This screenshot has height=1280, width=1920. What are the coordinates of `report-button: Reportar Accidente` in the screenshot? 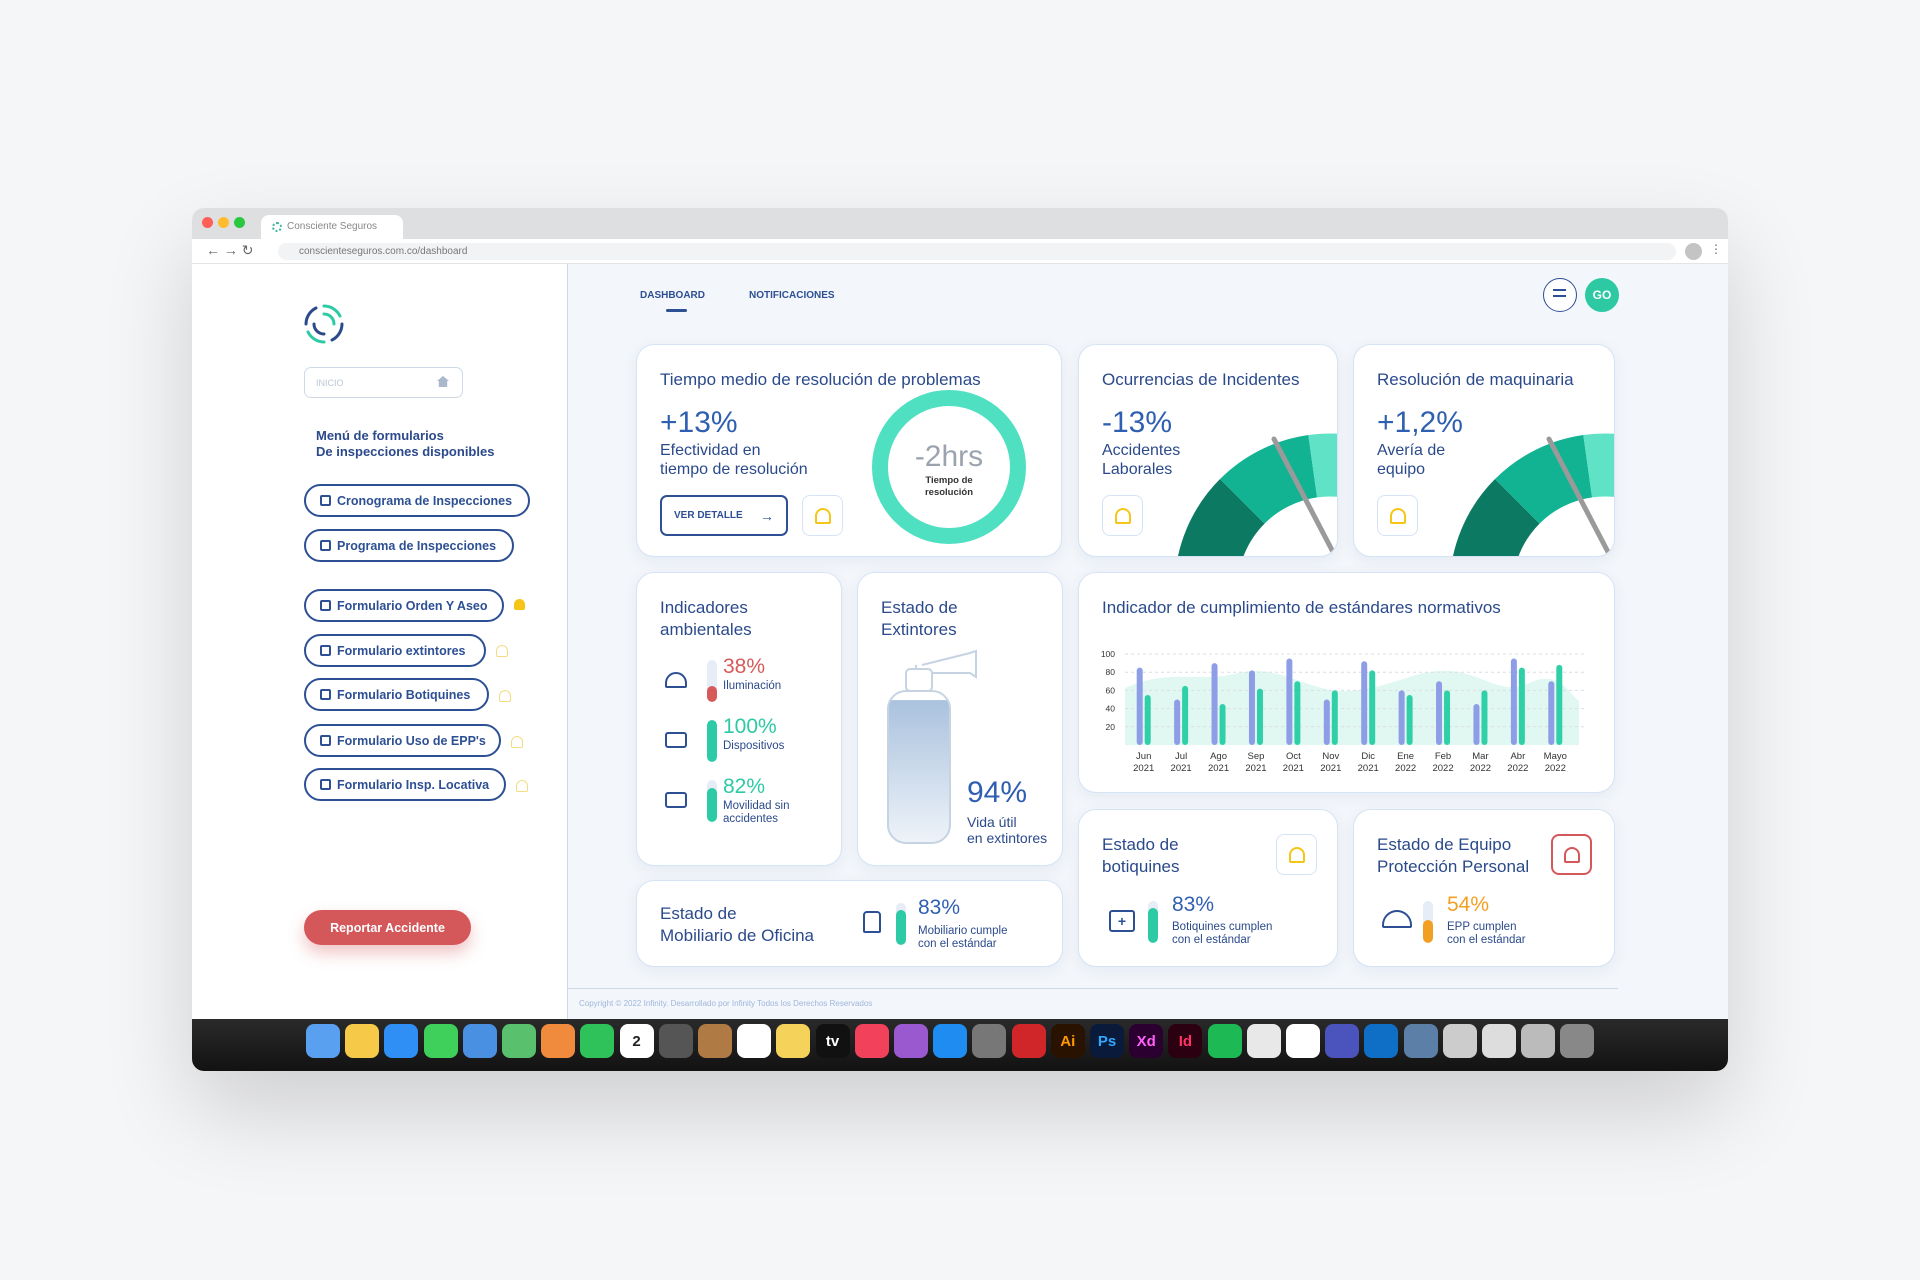 It's located at (387, 927).